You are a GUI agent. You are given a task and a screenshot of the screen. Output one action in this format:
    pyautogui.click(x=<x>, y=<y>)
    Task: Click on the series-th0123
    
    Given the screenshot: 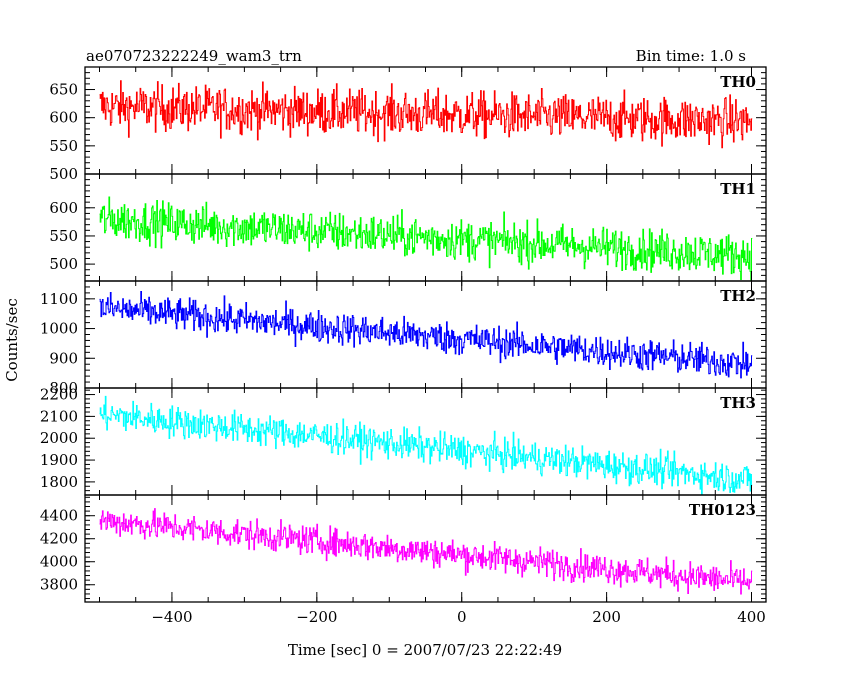 What is the action you would take?
    pyautogui.click(x=426, y=551)
    